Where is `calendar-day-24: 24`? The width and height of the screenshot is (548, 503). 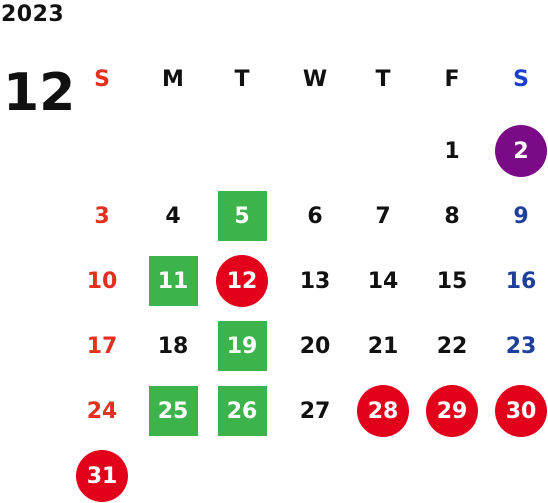 calendar-day-24: 24 is located at coordinates (102, 411).